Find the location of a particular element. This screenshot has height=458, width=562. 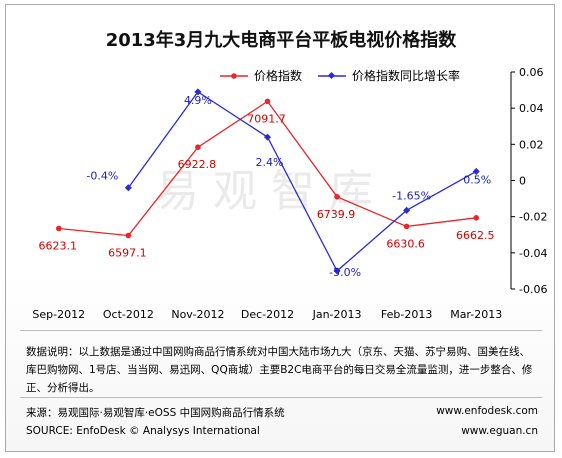

right-axis-tick-label: 0.04 is located at coordinates (531, 108).